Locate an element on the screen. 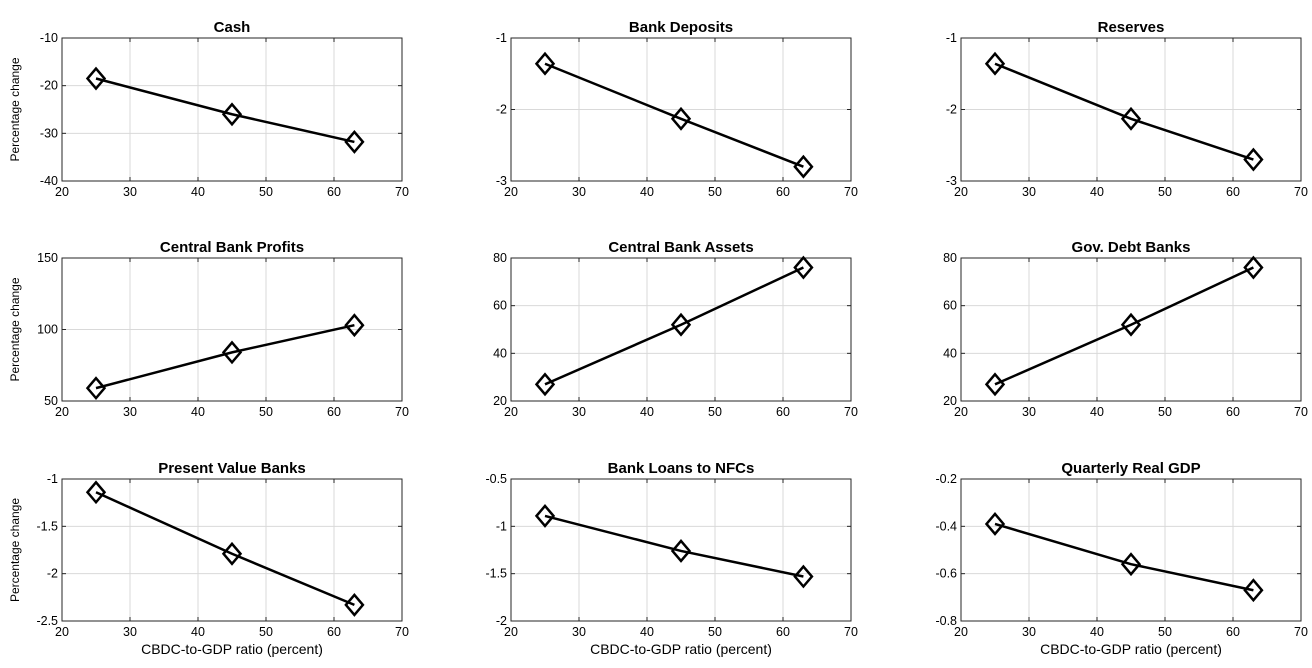 This screenshot has height=668, width=1312. subplot-2: 20 30 40 50 60 70 -3 -2 -1 Bank Deposits is located at coordinates (677, 109).